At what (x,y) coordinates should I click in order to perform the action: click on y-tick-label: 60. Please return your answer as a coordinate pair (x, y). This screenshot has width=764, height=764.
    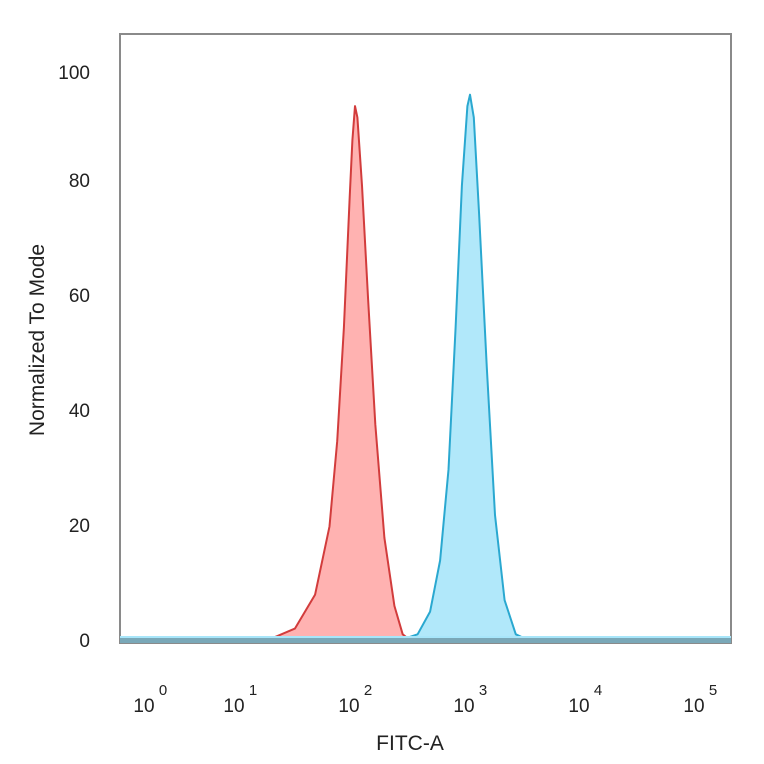
    Looking at the image, I should click on (79, 296).